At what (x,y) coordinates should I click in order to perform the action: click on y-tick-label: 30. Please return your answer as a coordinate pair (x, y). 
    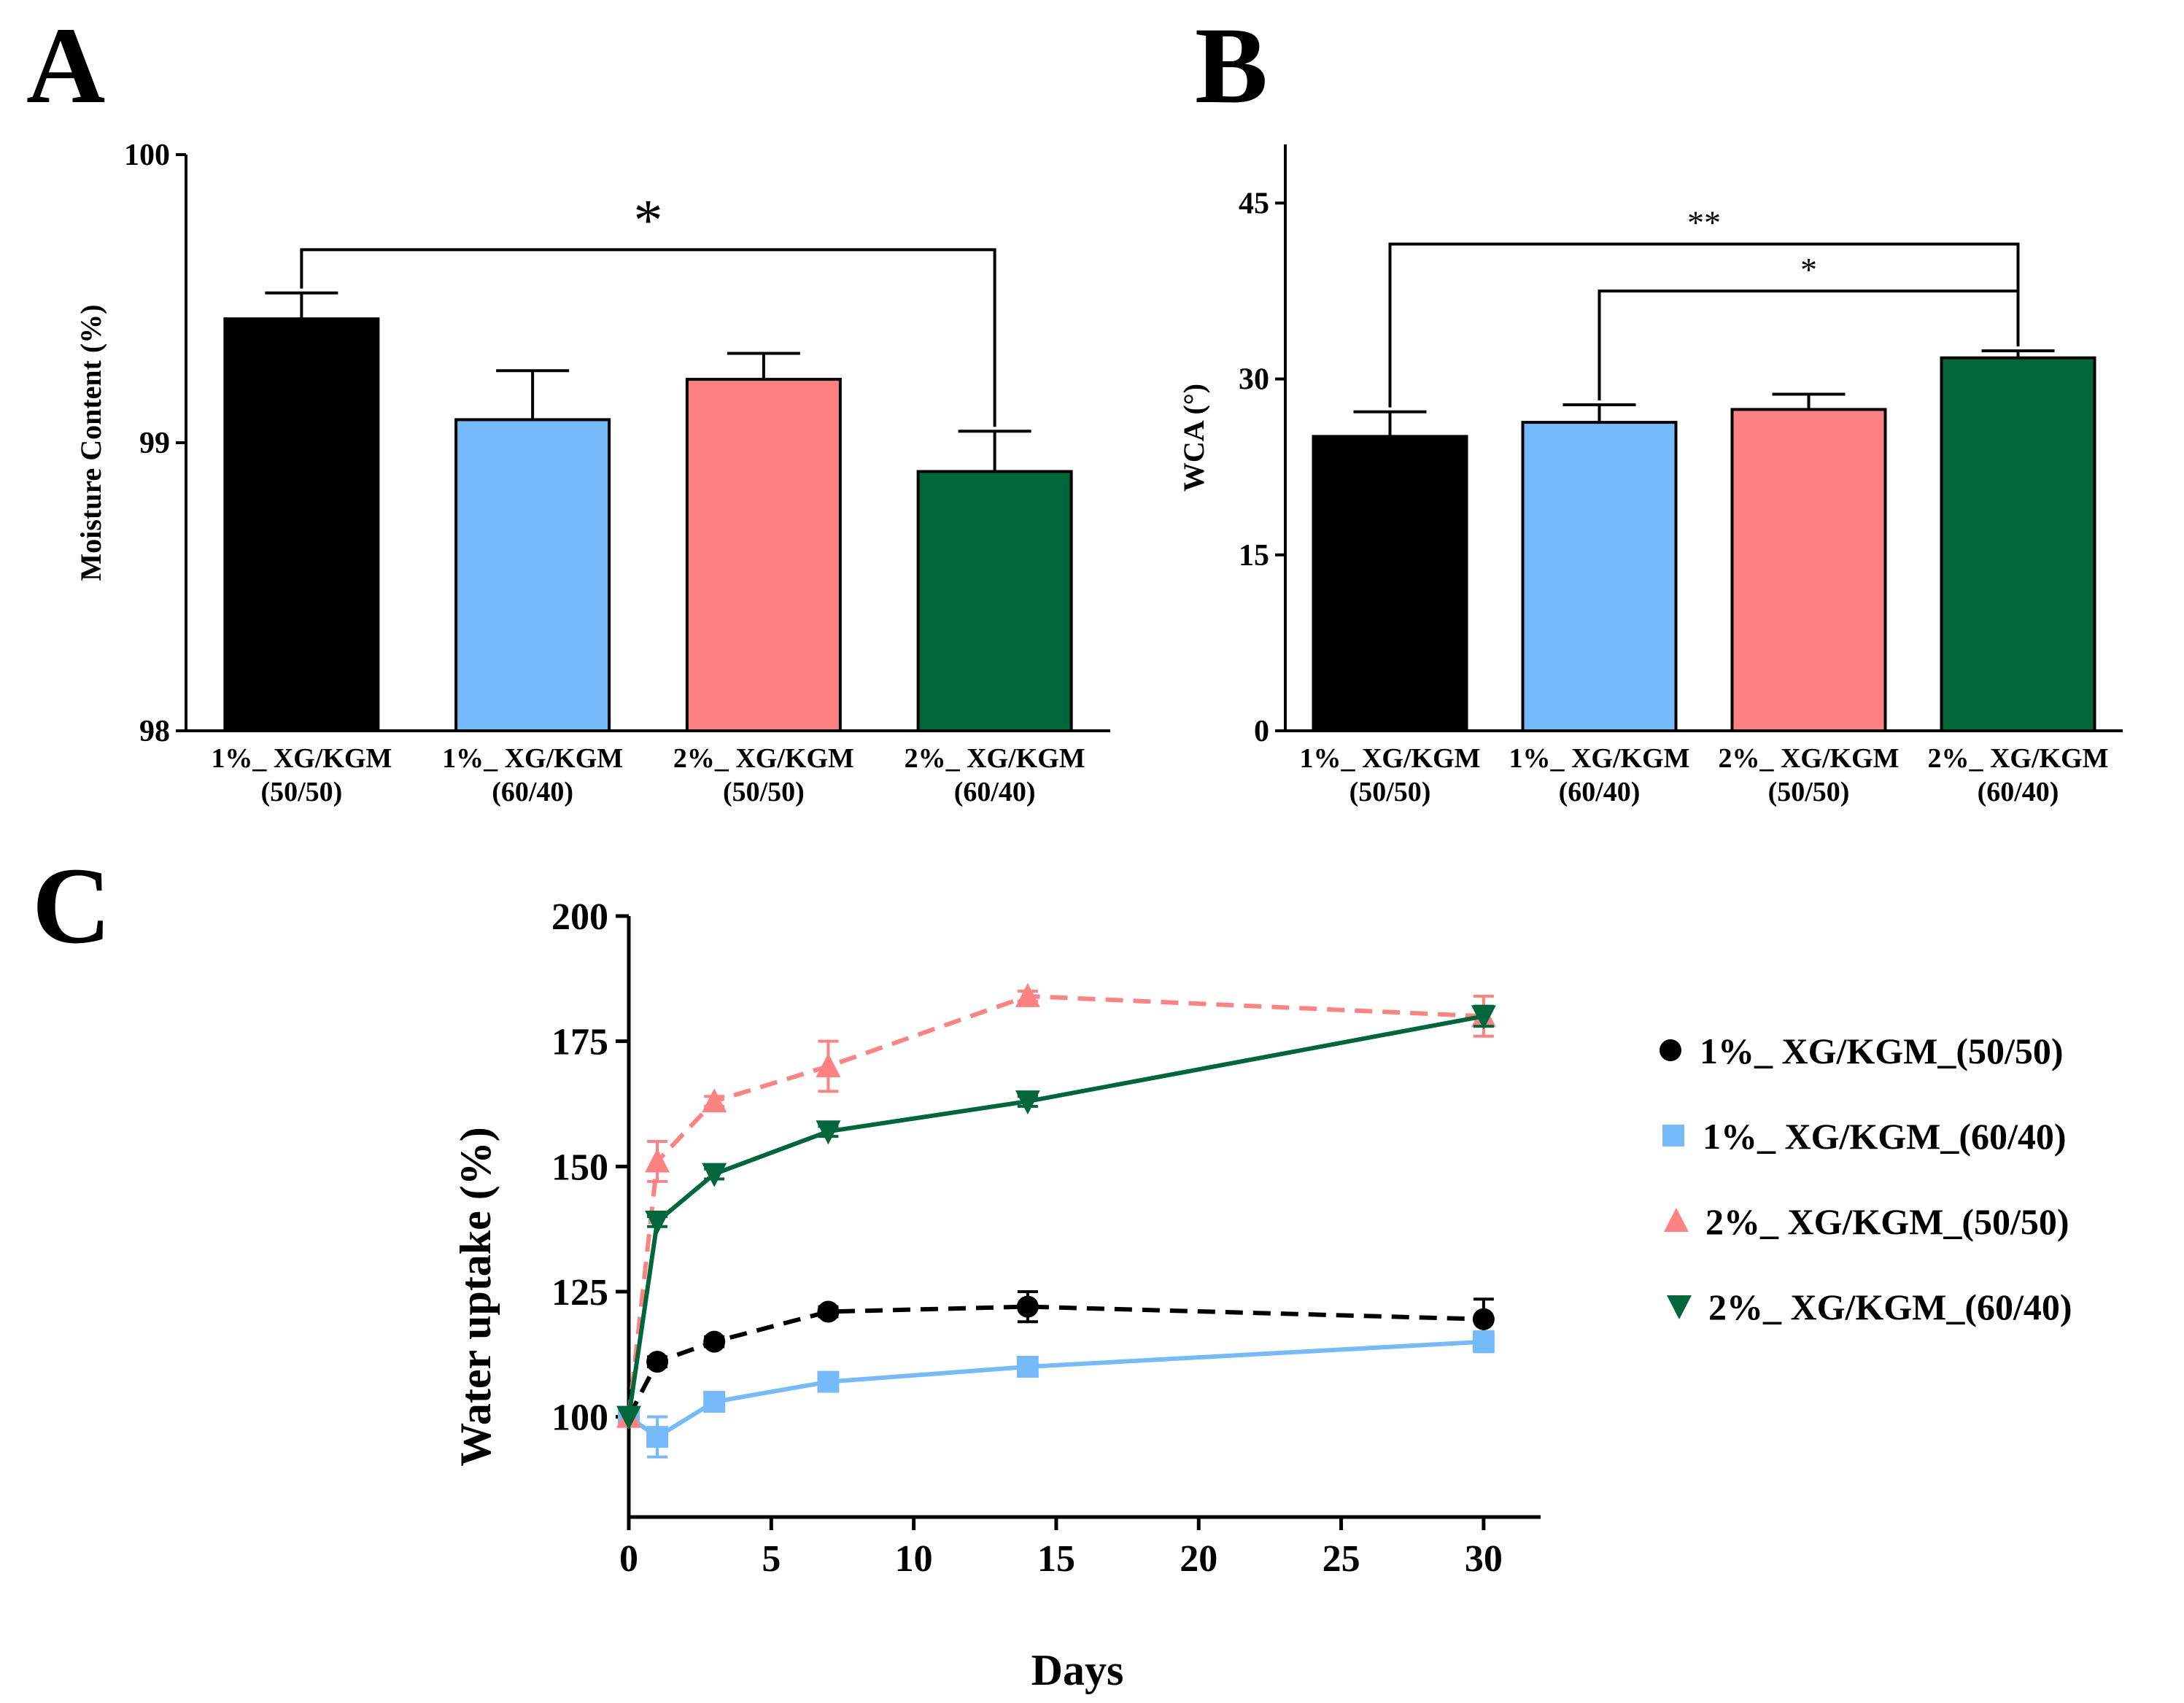
    Looking at the image, I should click on (1254, 380).